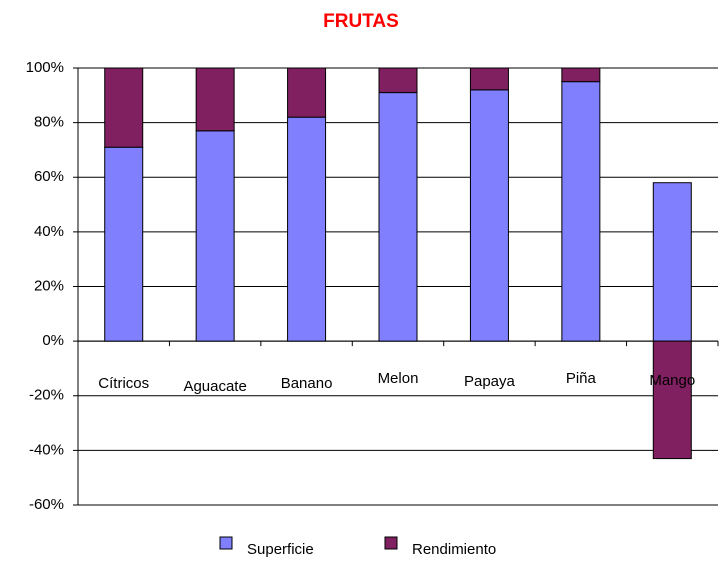  I want to click on y-tick-label: -20%, so click(46, 395).